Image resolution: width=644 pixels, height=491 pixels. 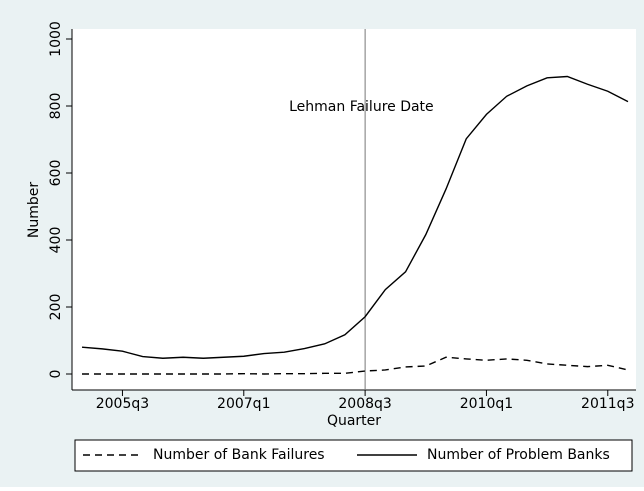 What do you see at coordinates (353, 455) in the screenshot?
I see `legend` at bounding box center [353, 455].